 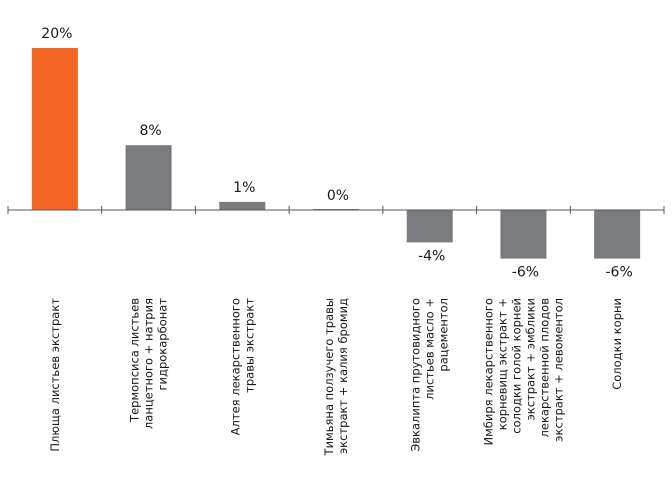 What do you see at coordinates (516, 366) in the screenshot?
I see `tick-label: солодки голой корней` at bounding box center [516, 366].